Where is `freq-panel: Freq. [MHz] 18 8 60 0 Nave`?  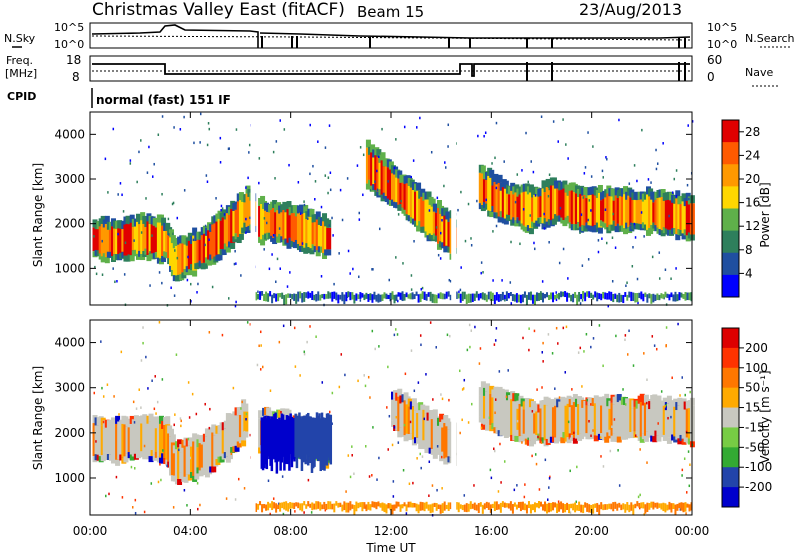 freq-panel: Freq. [MHz] 18 8 60 0 Nave is located at coordinates (391, 70).